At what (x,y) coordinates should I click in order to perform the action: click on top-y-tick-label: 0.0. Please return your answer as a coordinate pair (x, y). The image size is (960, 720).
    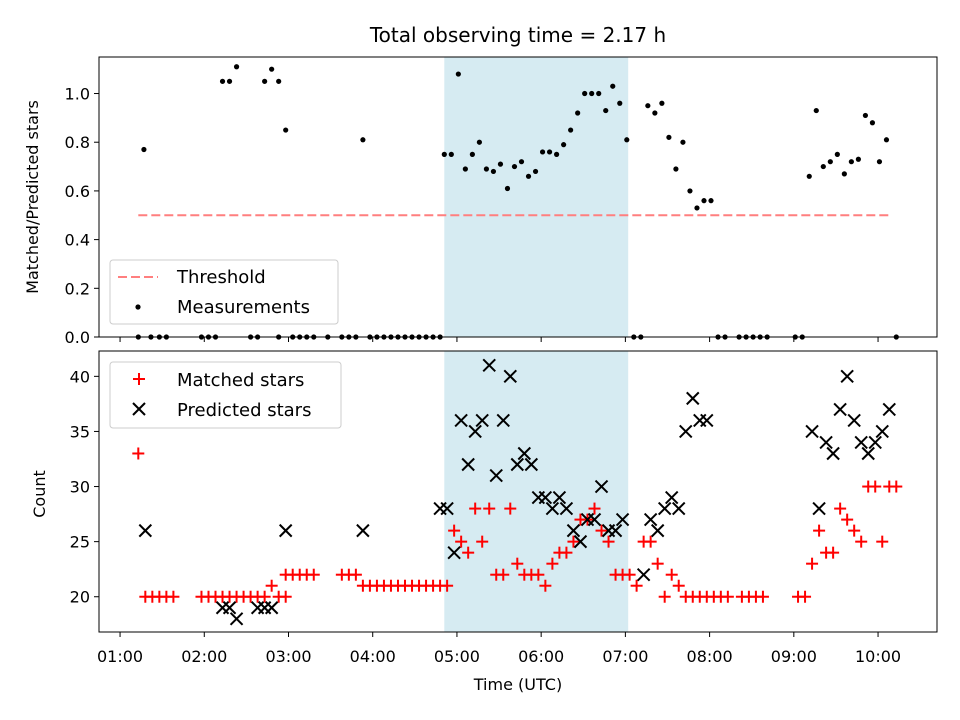
    Looking at the image, I should click on (77, 337).